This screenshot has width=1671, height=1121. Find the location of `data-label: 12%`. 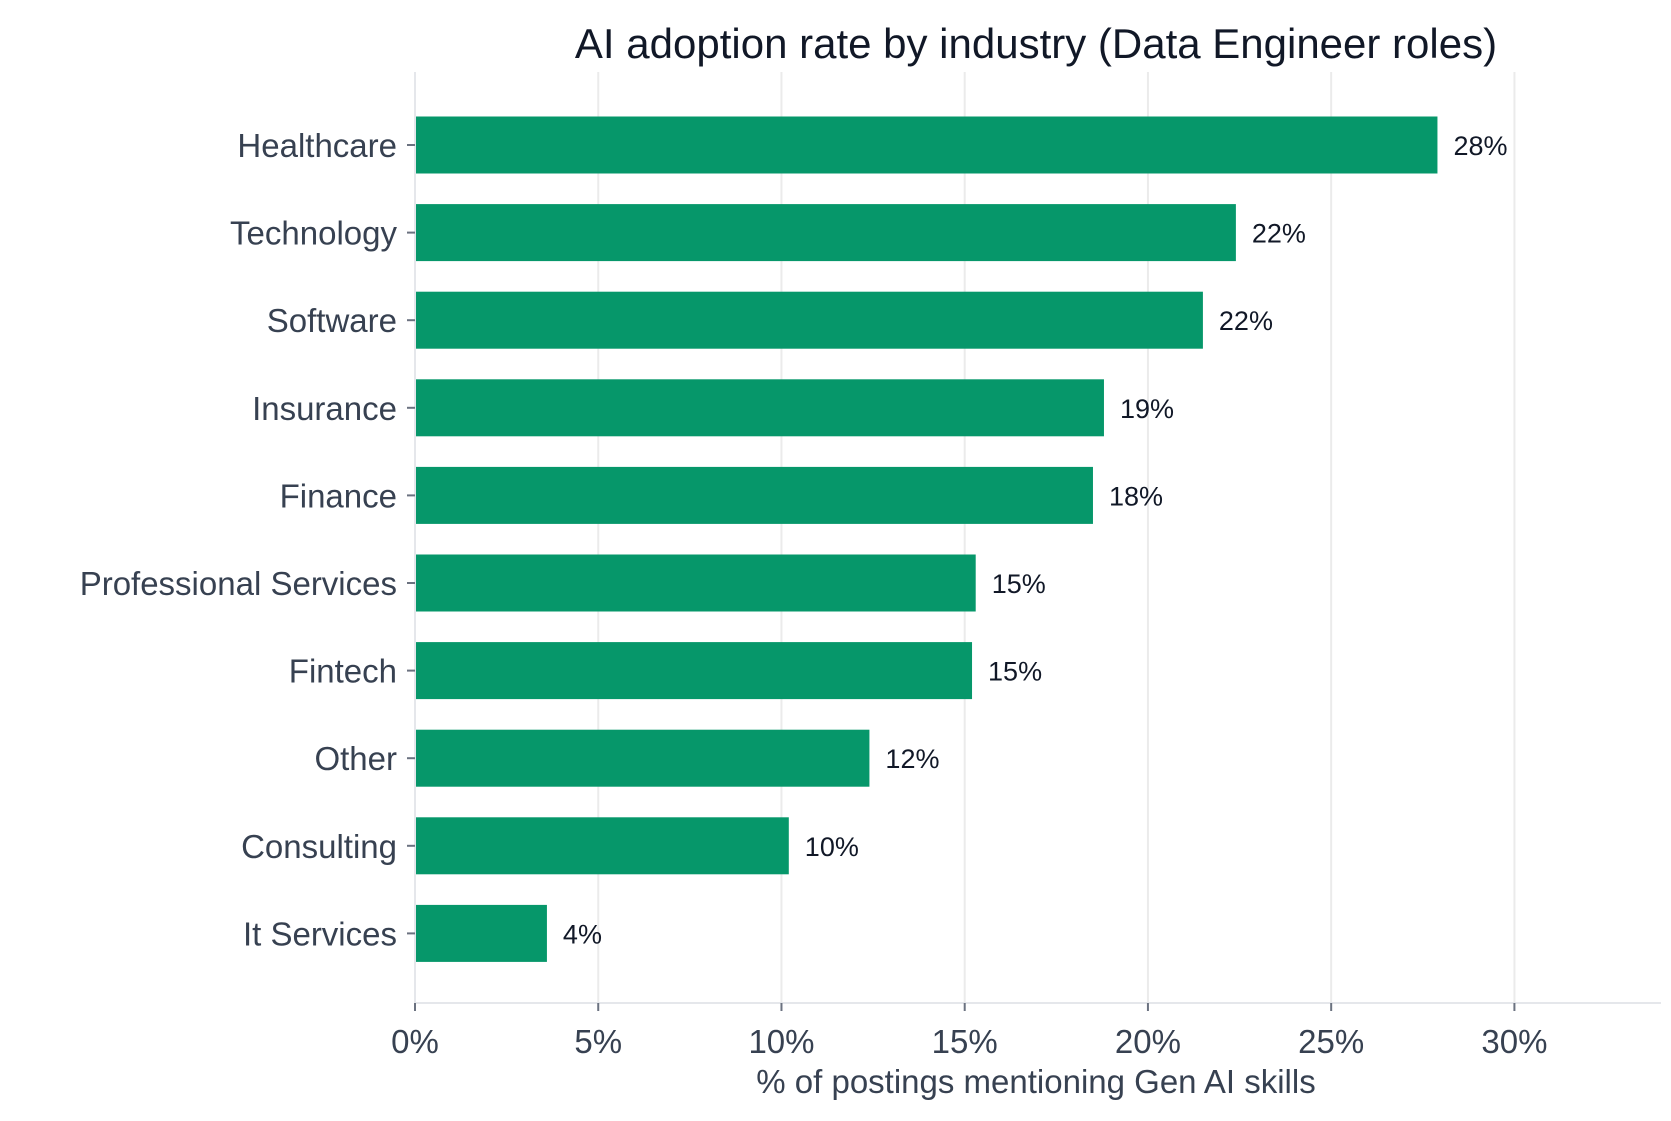

data-label: 12% is located at coordinates (912, 759).